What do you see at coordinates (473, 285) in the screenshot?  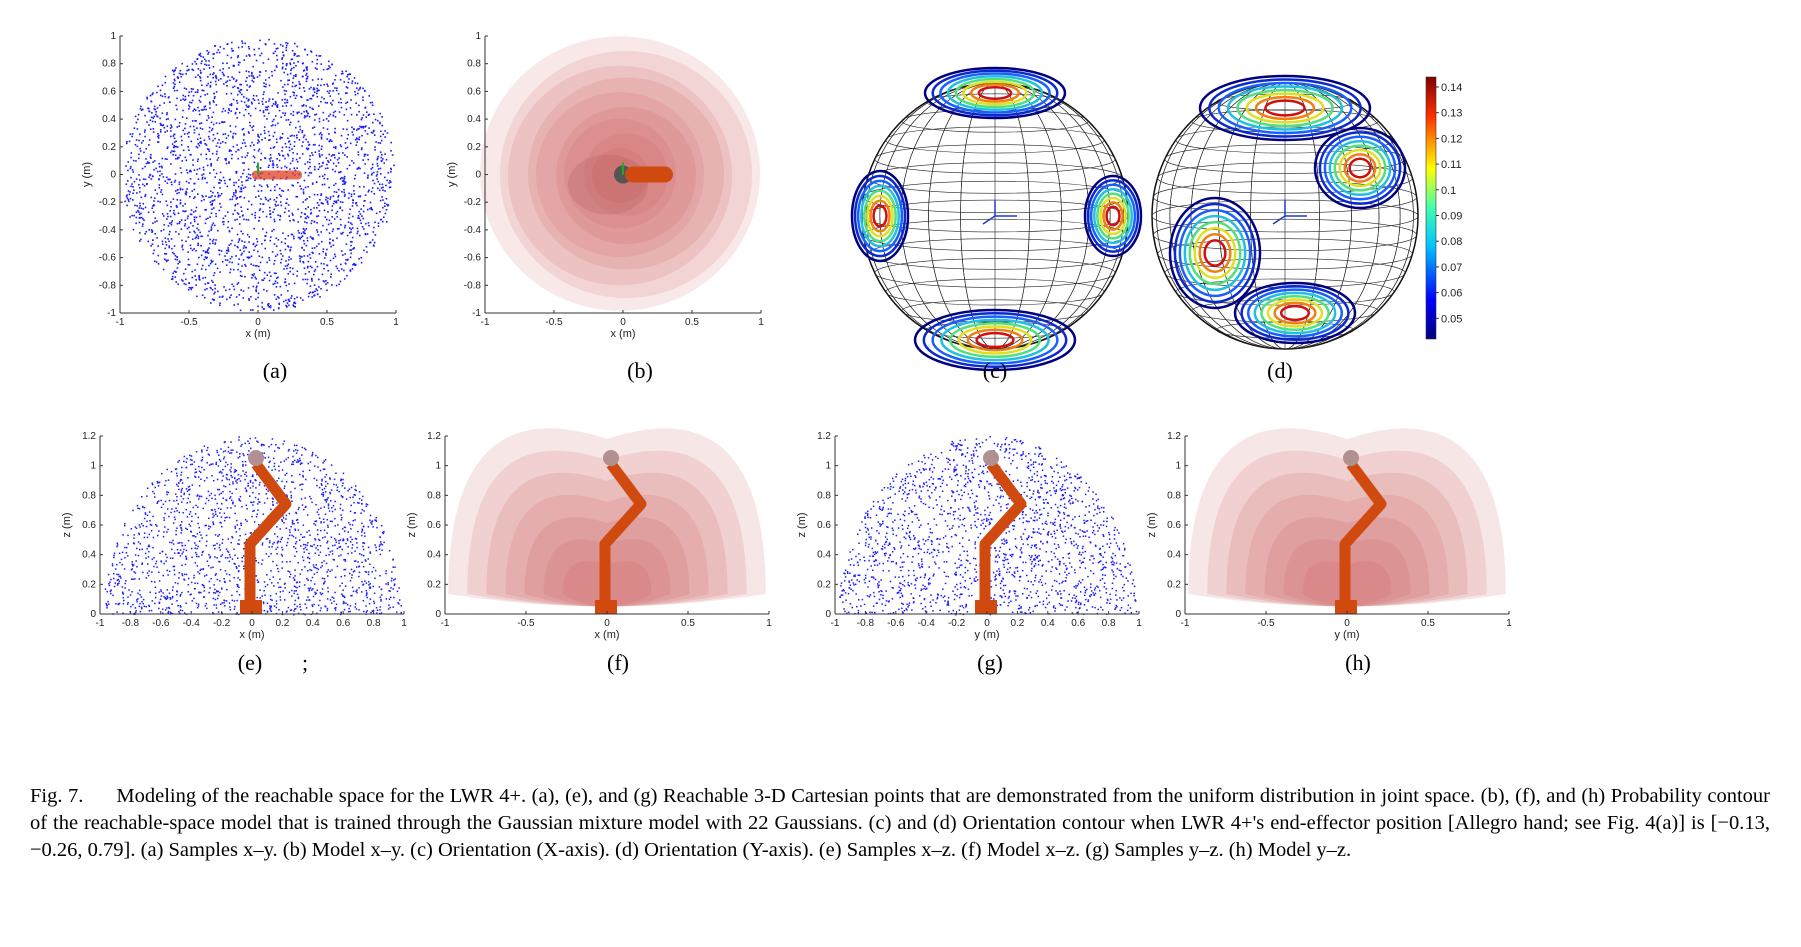 I see `y-tick-label: -0.8` at bounding box center [473, 285].